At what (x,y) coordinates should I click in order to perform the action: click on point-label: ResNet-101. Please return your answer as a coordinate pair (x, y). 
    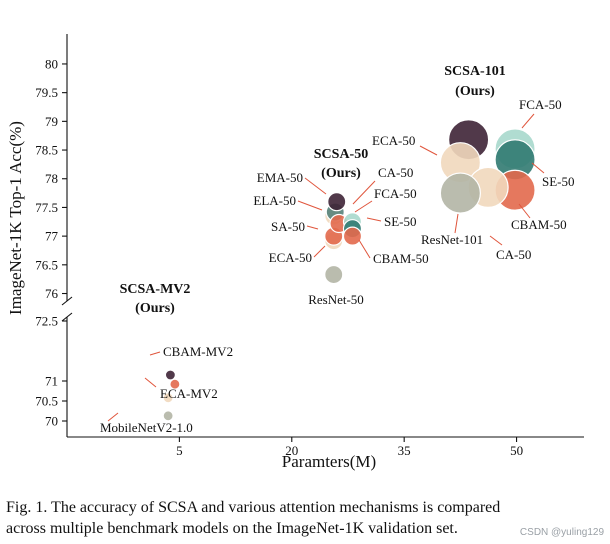
    Looking at the image, I should click on (452, 239).